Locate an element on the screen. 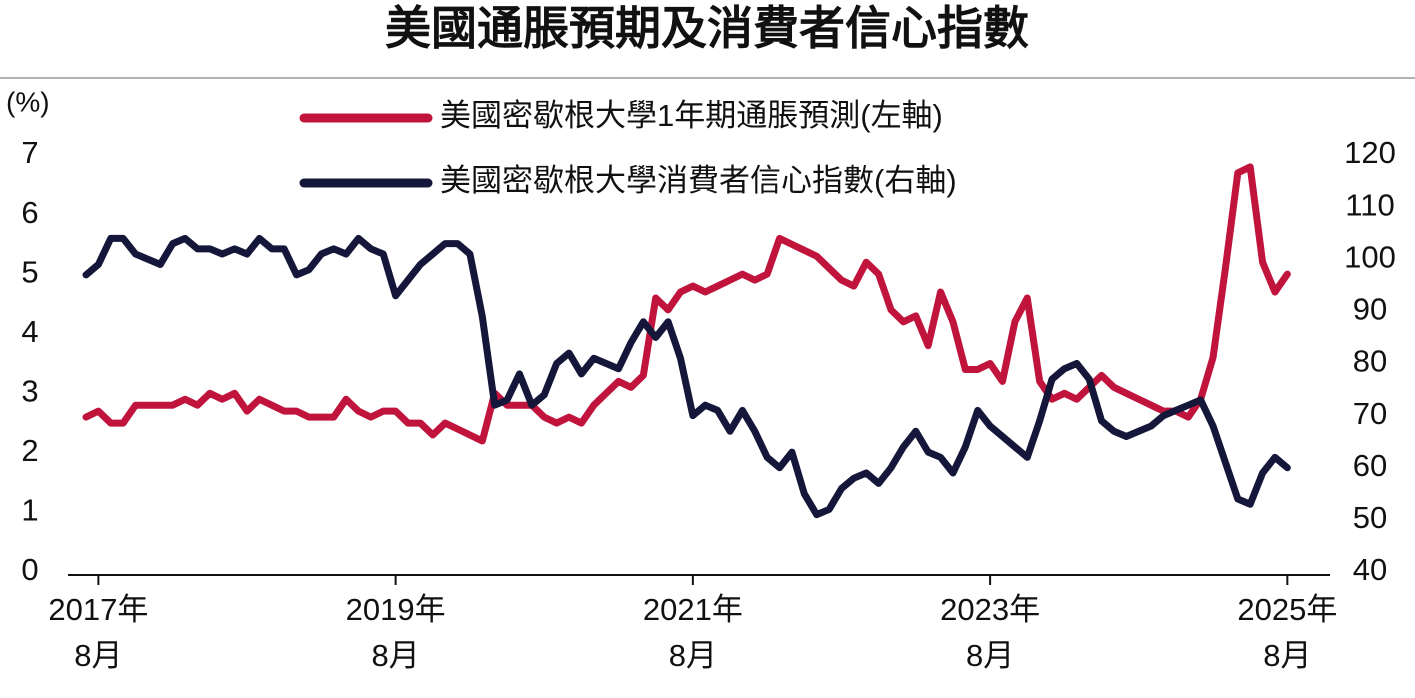 The image size is (1415, 698). y2-tick-label: 90 is located at coordinates (1370, 309).